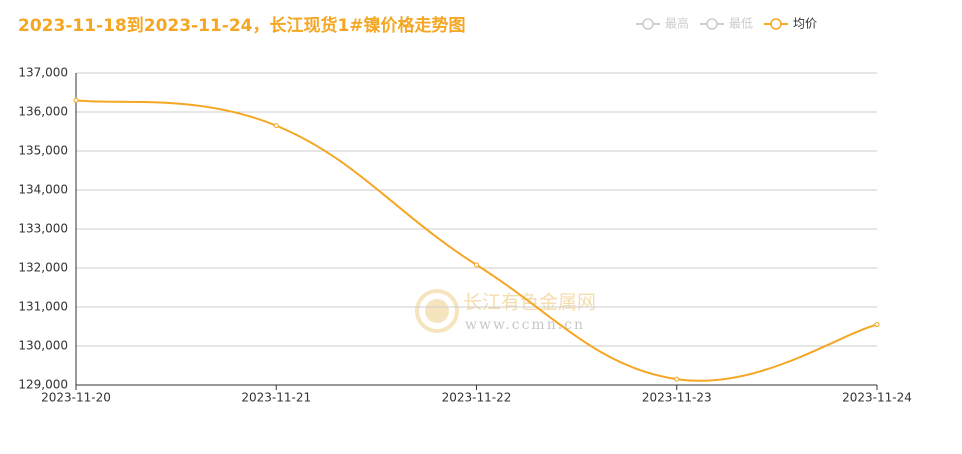  What do you see at coordinates (43, 151) in the screenshot?
I see `y-tick-label: 135,000` at bounding box center [43, 151].